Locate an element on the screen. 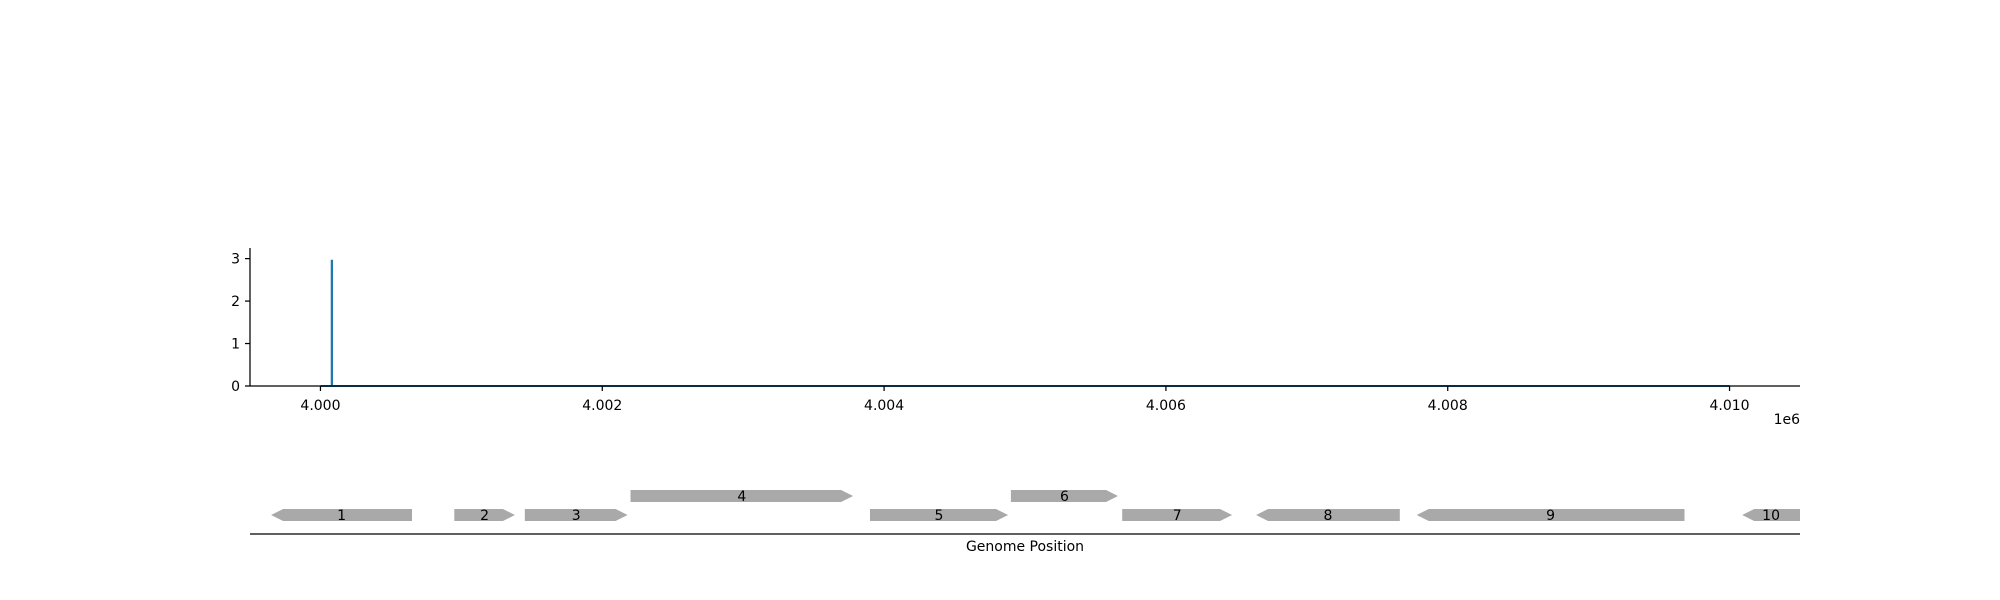 This screenshot has width=2000, height=600. x-tick-label: 4.002 is located at coordinates (602, 406).